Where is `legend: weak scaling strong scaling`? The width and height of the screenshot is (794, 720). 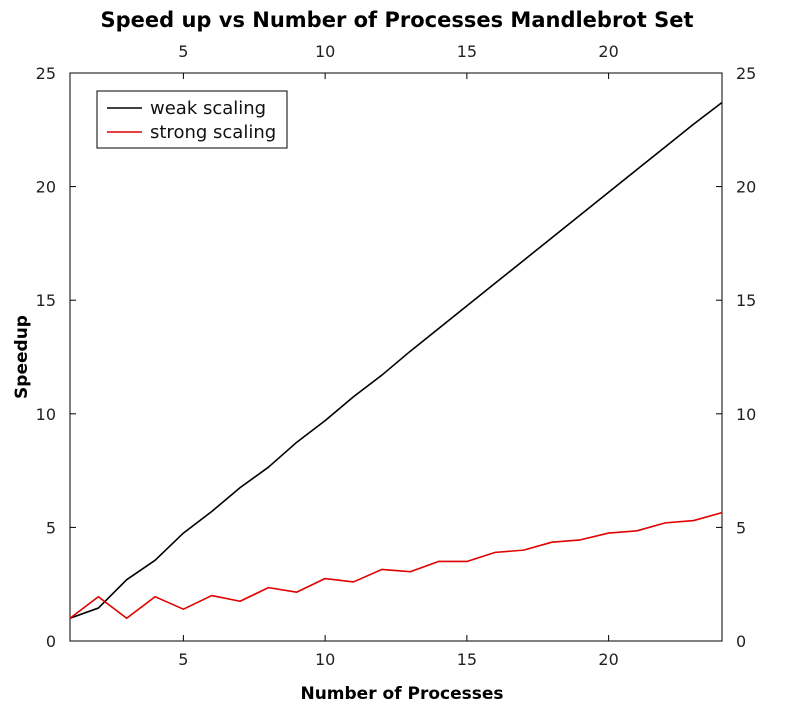
legend: weak scaling strong scaling is located at coordinates (192, 119).